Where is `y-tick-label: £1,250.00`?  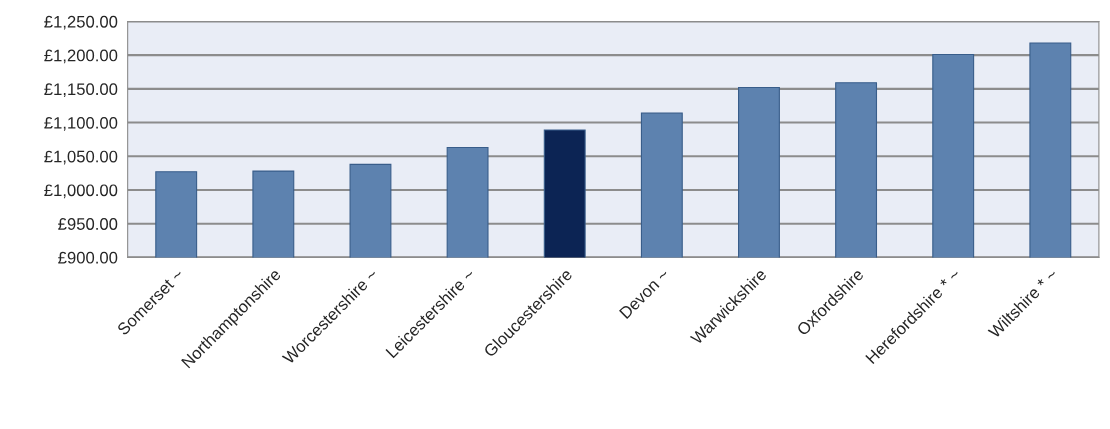
y-tick-label: £1,250.00 is located at coordinates (81, 22).